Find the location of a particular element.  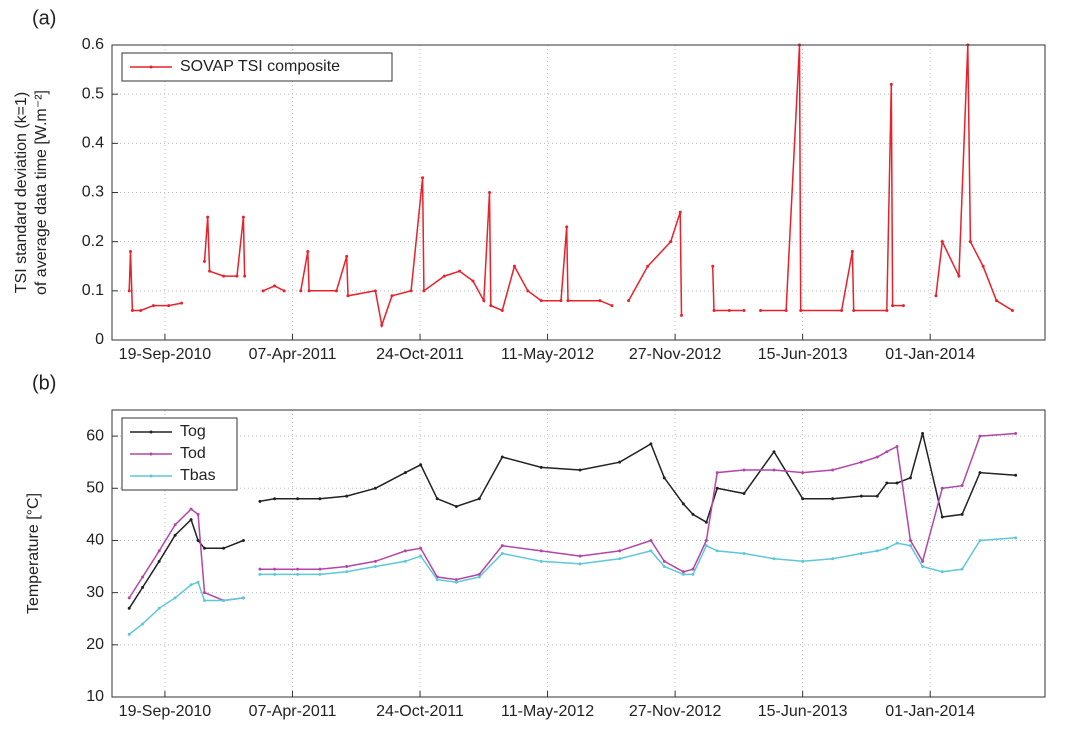

y-tick-label: 0.1 is located at coordinates (93, 290).